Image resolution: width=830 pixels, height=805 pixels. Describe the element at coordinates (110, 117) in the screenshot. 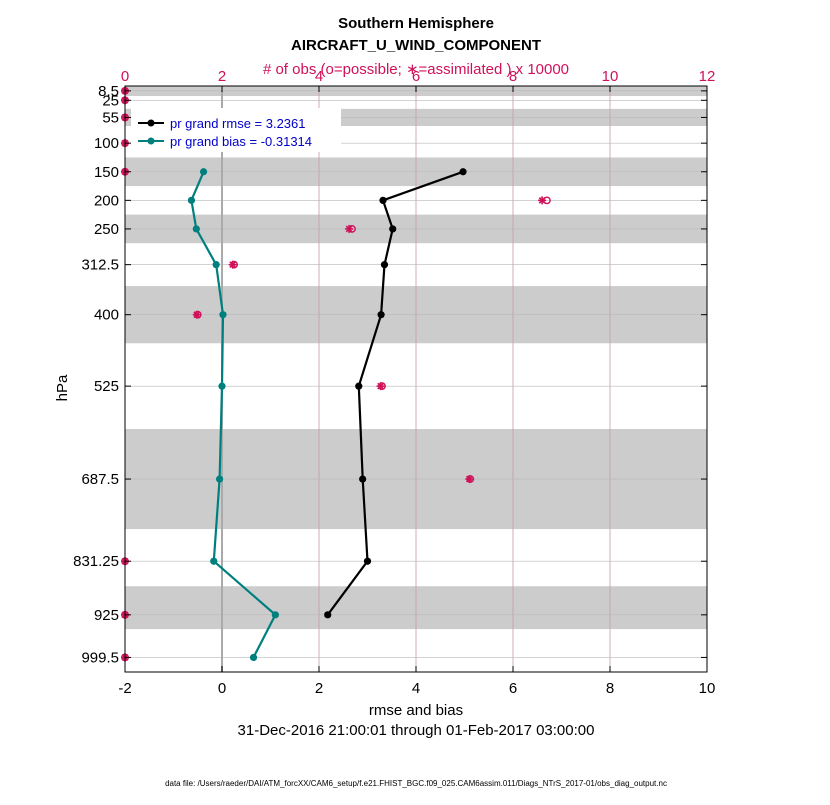

I see `y-tick-label-2: 55` at that location.